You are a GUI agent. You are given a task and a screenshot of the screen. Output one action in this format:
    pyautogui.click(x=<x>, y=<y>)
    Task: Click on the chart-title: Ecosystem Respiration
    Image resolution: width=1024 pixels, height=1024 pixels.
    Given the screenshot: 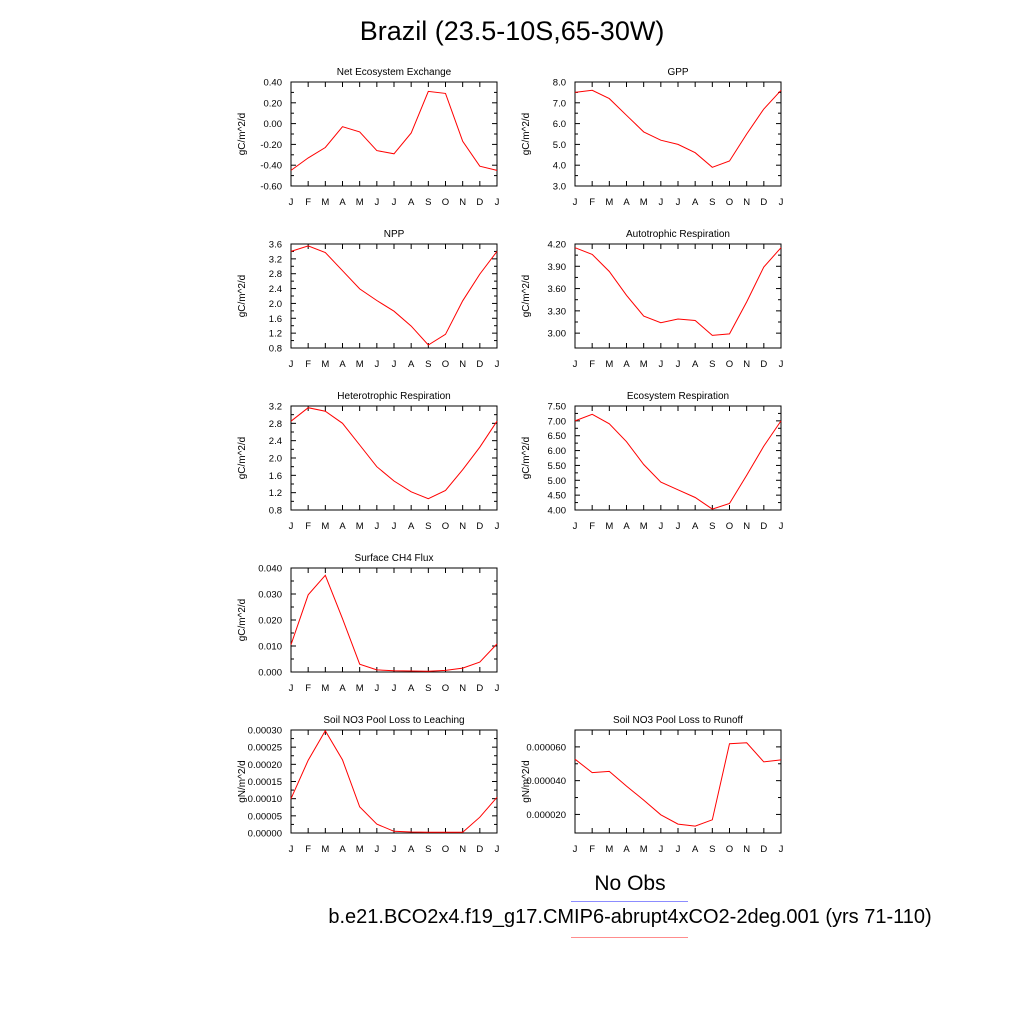 What is the action you would take?
    pyautogui.click(x=678, y=396)
    